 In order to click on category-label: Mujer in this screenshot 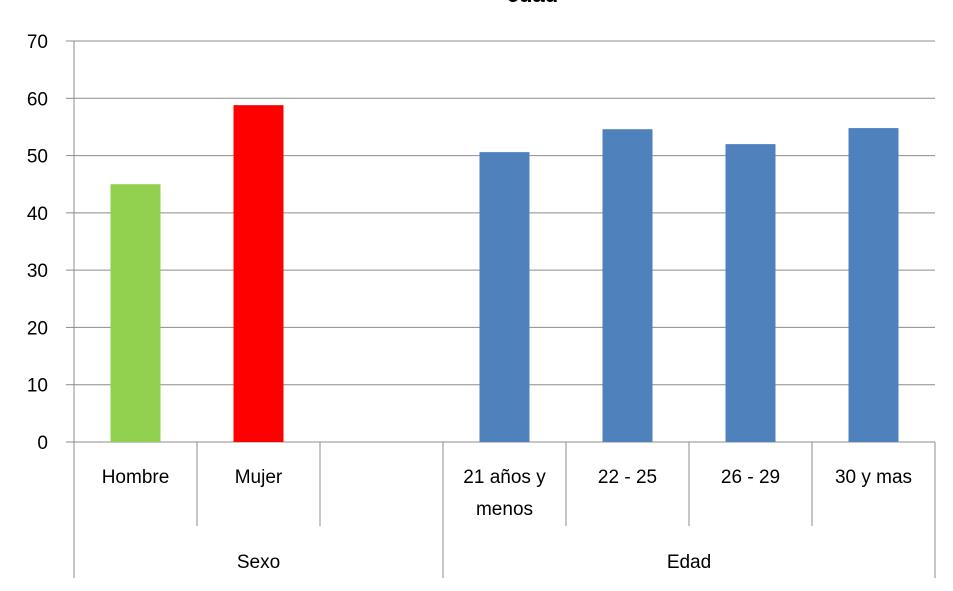, I will do `click(259, 477)`.